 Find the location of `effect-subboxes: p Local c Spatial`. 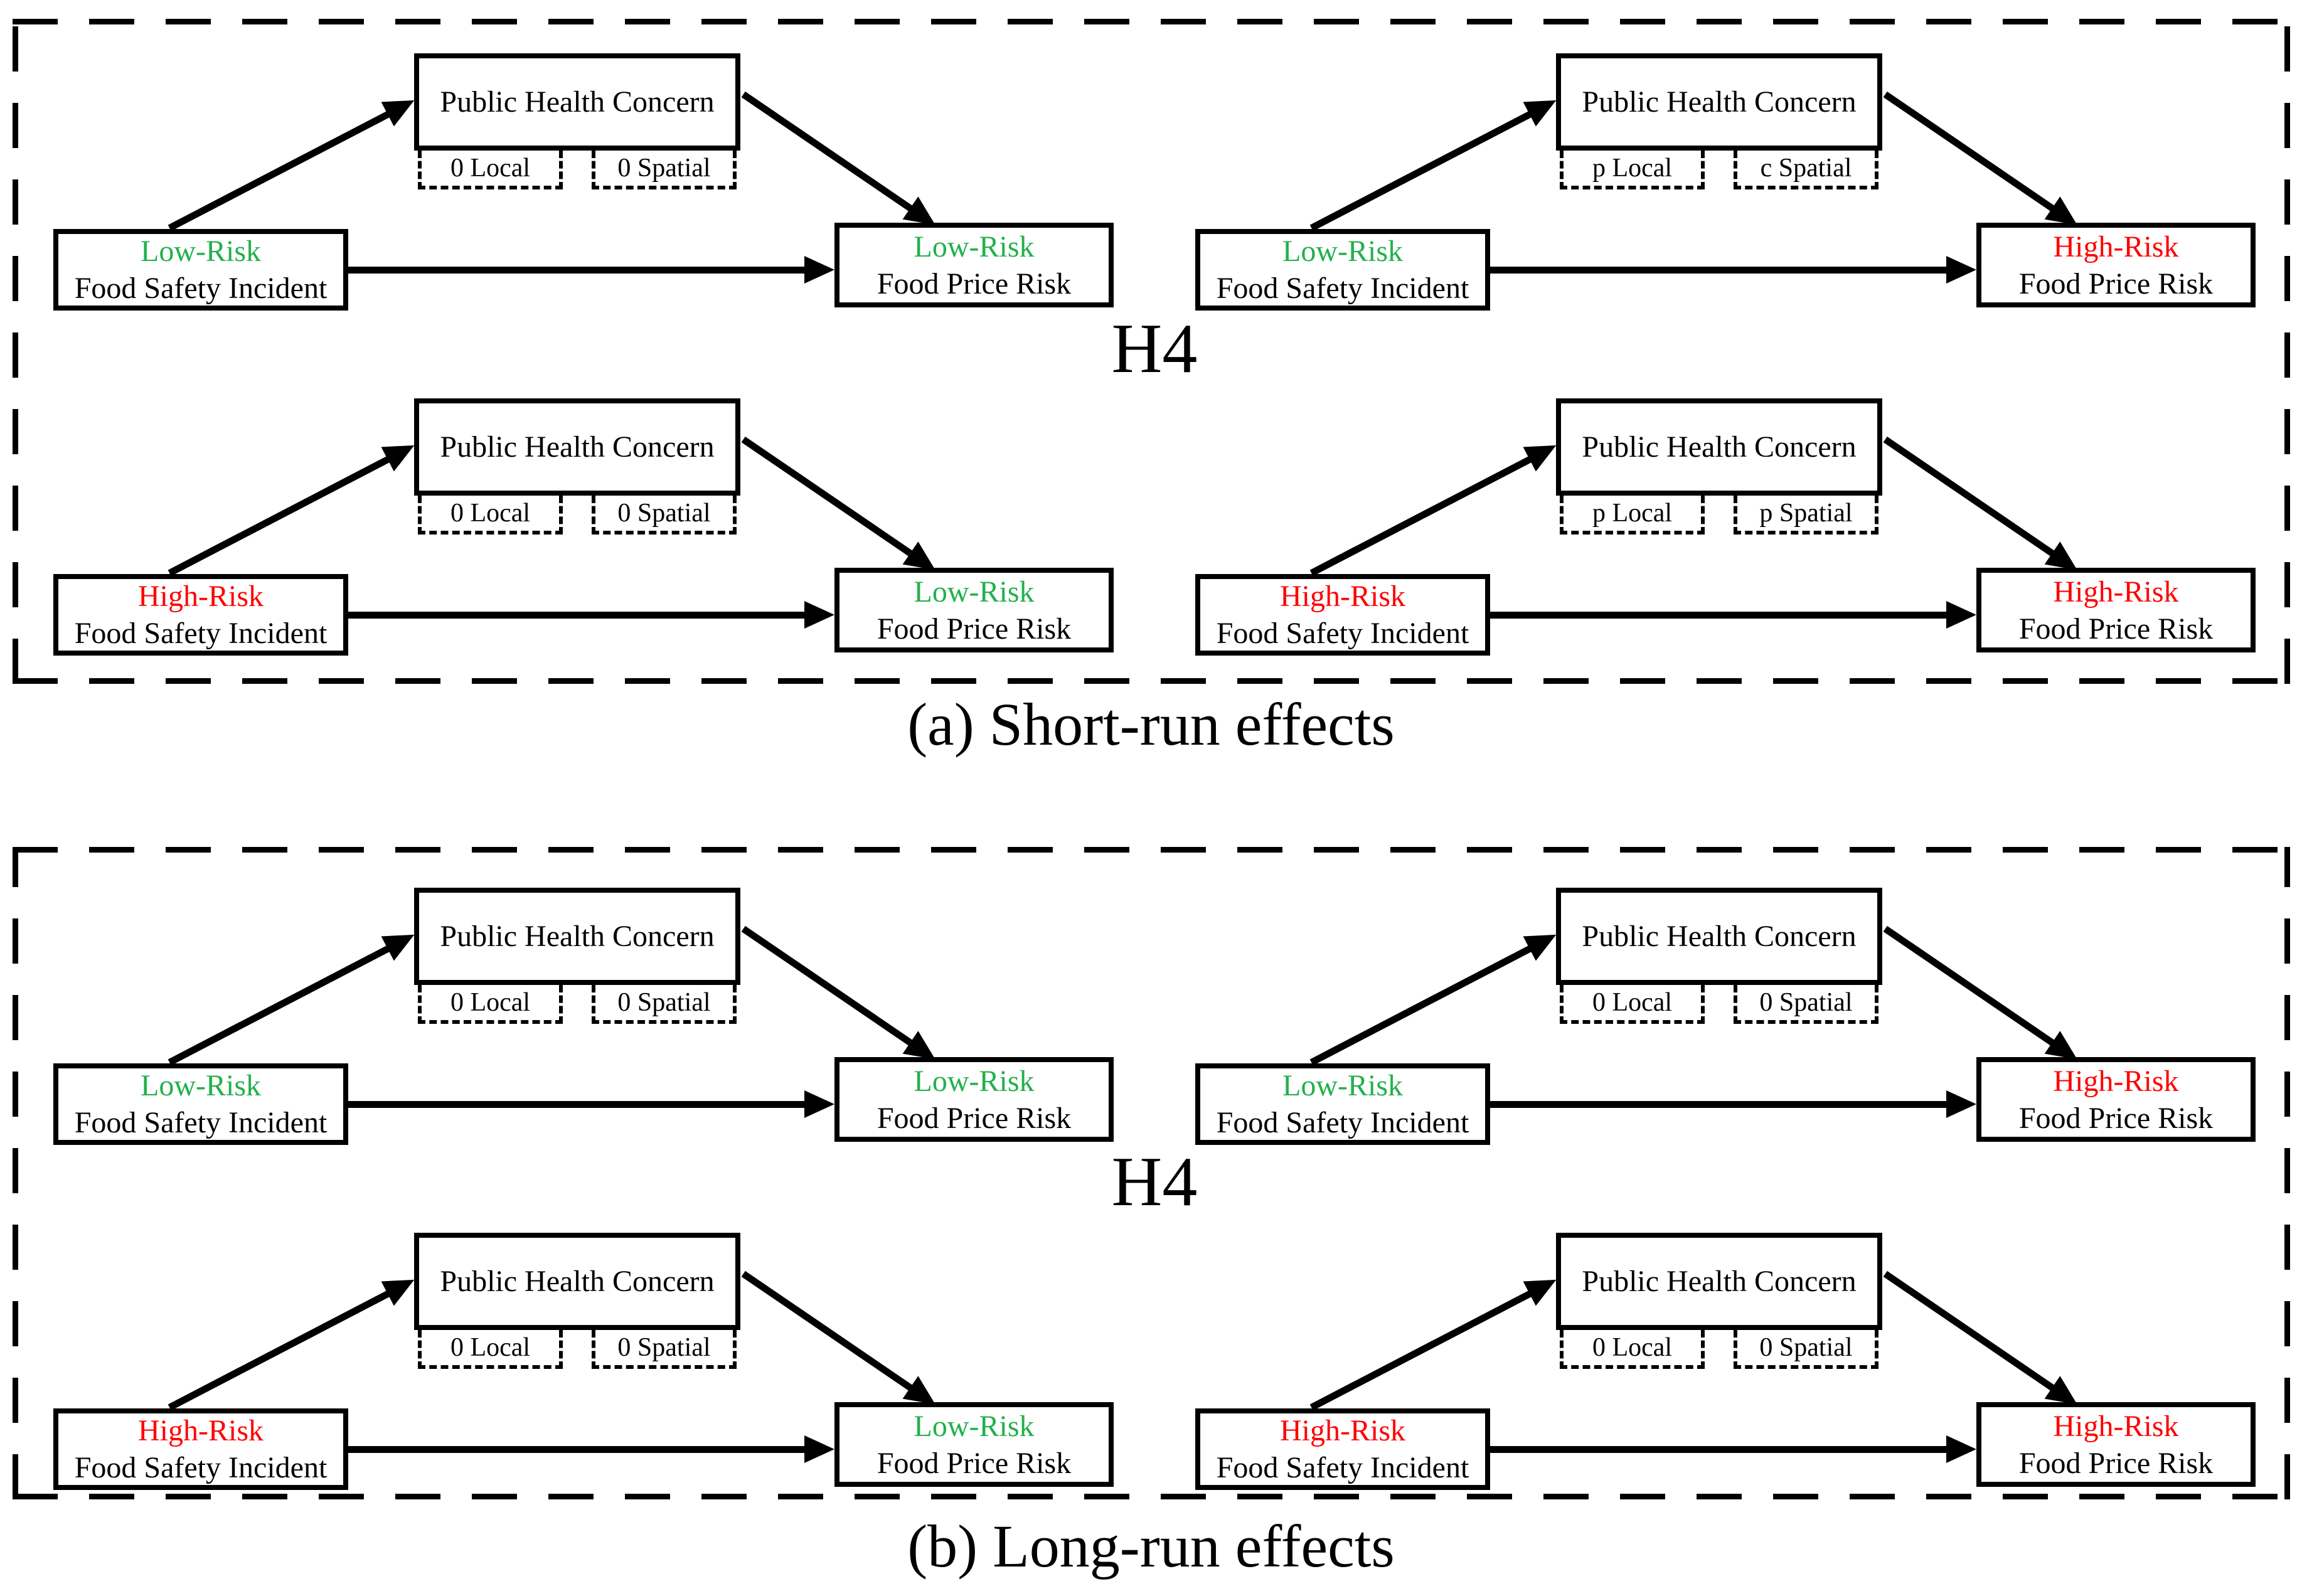

effect-subboxes: p Local c Spatial is located at coordinates (1719, 170).